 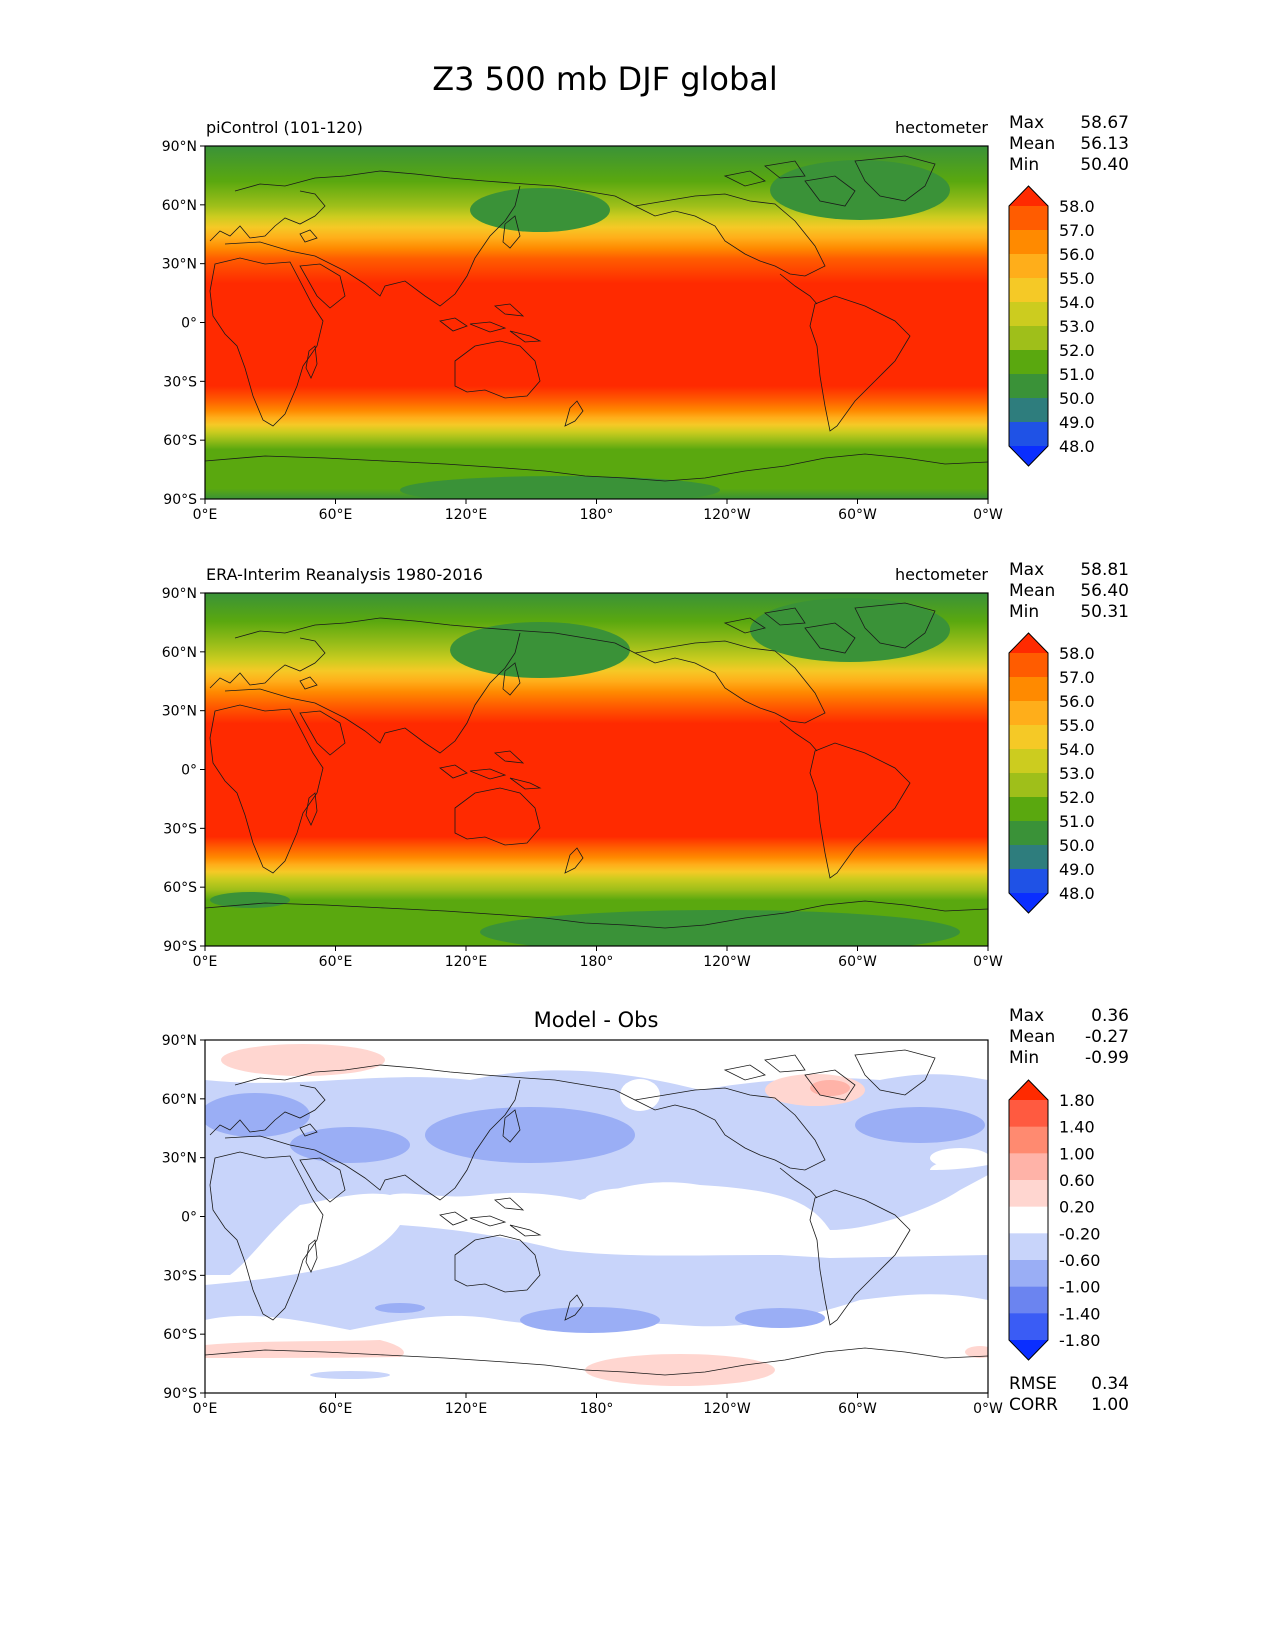 What do you see at coordinates (1110, 1405) in the screenshot?
I see `stat-corr-value: 1.00` at bounding box center [1110, 1405].